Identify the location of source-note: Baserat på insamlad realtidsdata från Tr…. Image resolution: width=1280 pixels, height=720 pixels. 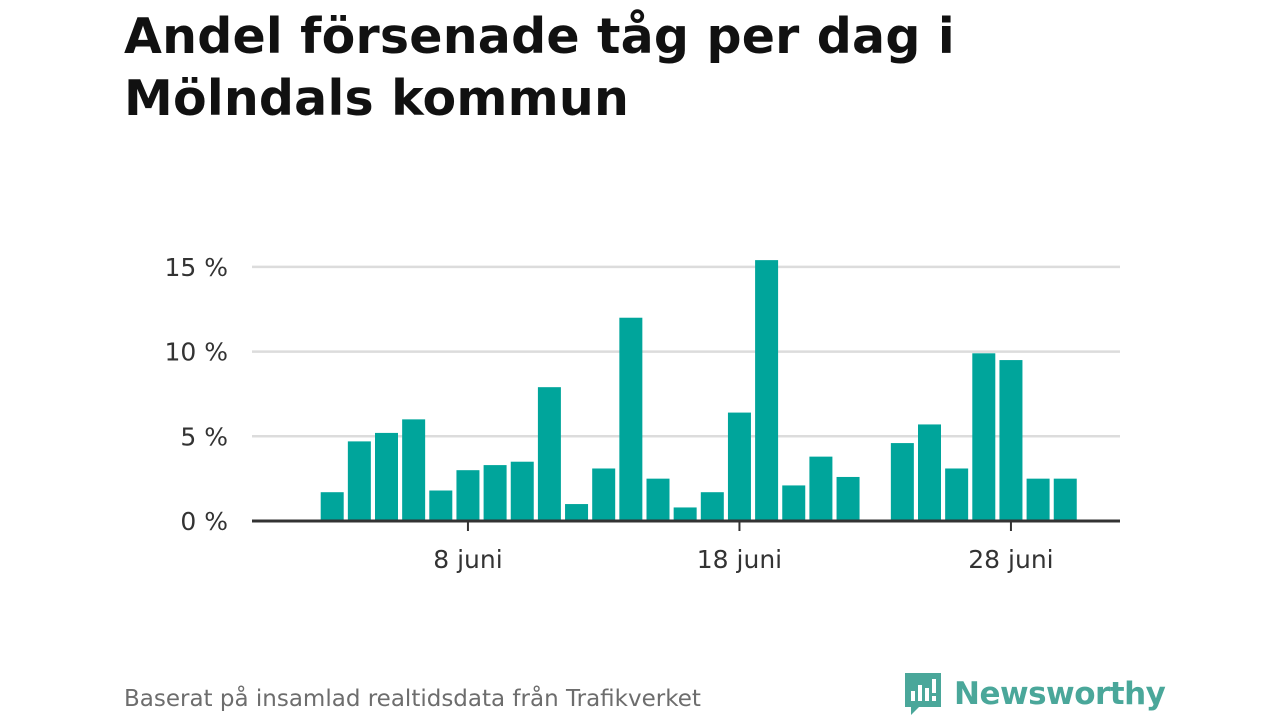
(412, 699).